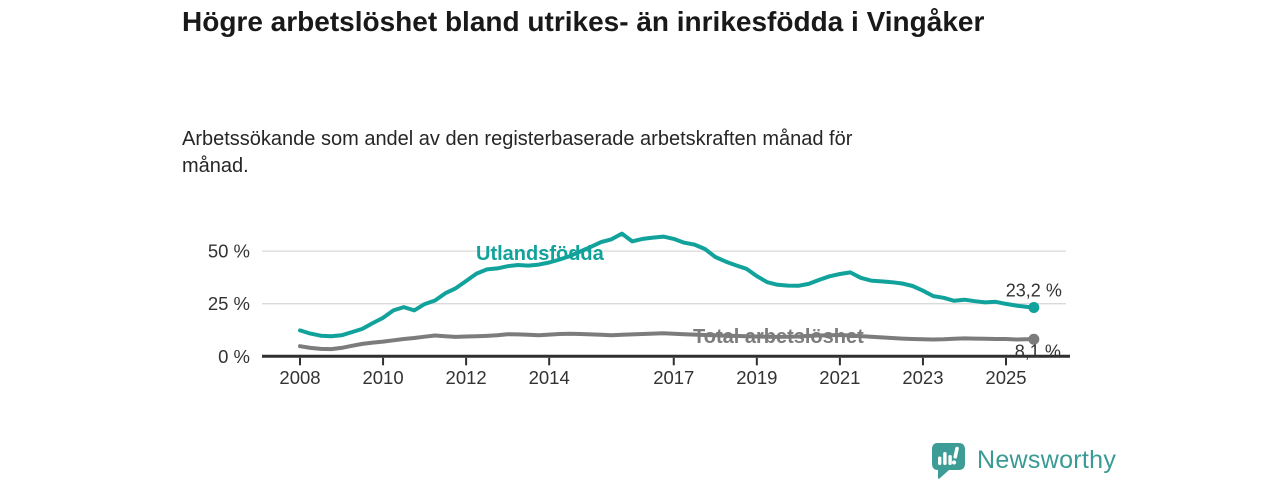 The height and width of the screenshot is (480, 1280). I want to click on y-tick-label: 25 %, so click(229, 303).